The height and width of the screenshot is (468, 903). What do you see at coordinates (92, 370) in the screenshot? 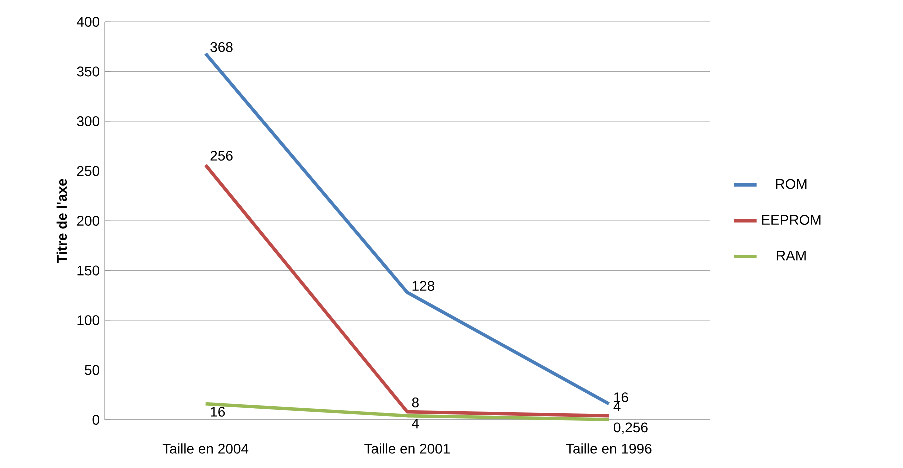
I see `y-tick-label: 50` at bounding box center [92, 370].